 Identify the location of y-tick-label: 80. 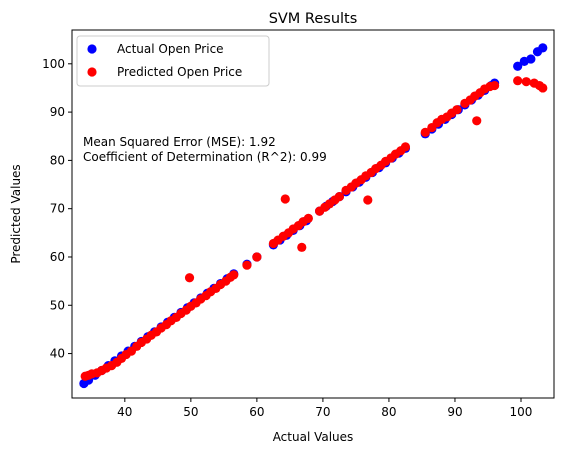
(57, 160).